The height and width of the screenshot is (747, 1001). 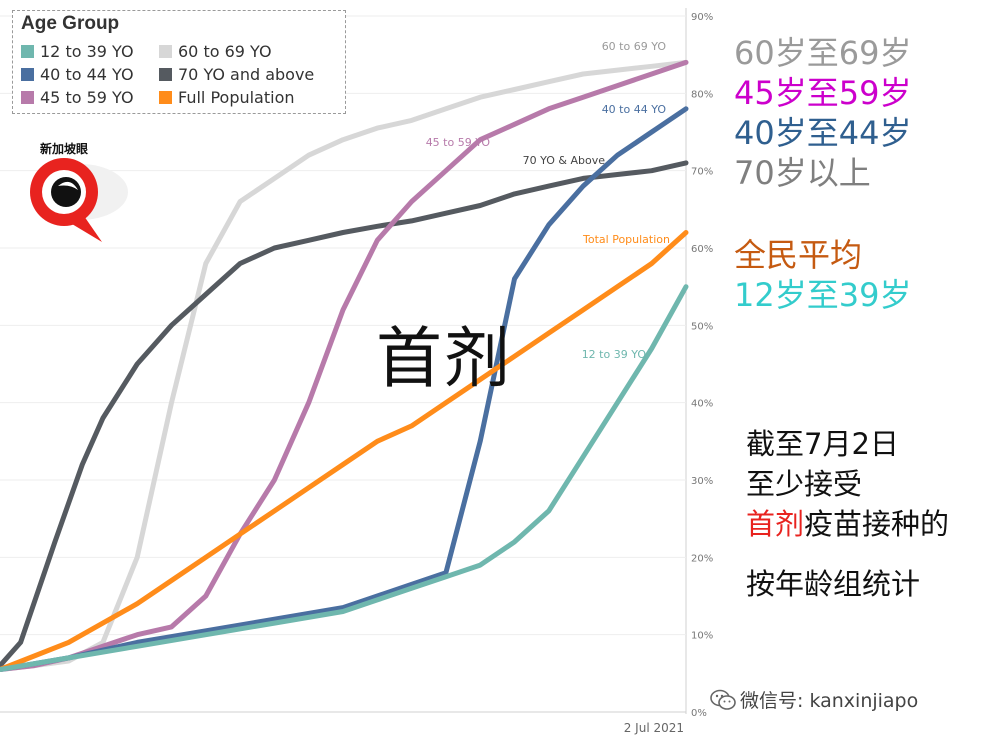 I want to click on side-label-12-39: 12岁至39岁, so click(x=823, y=295).